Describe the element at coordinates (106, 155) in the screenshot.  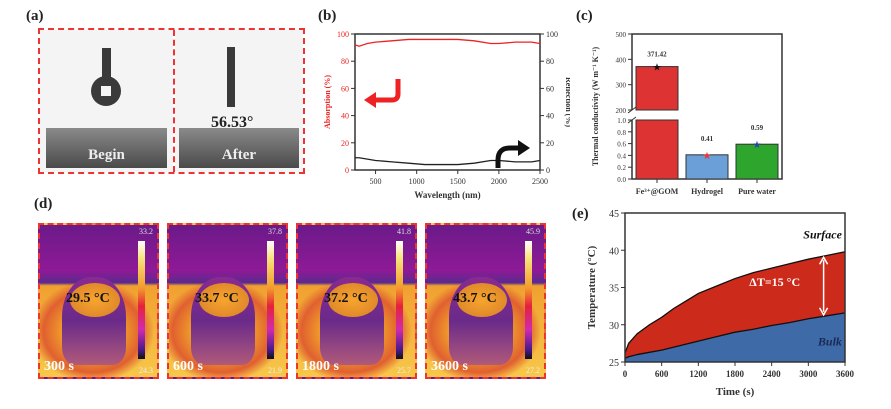
I see `begin-label: Begin` at that location.